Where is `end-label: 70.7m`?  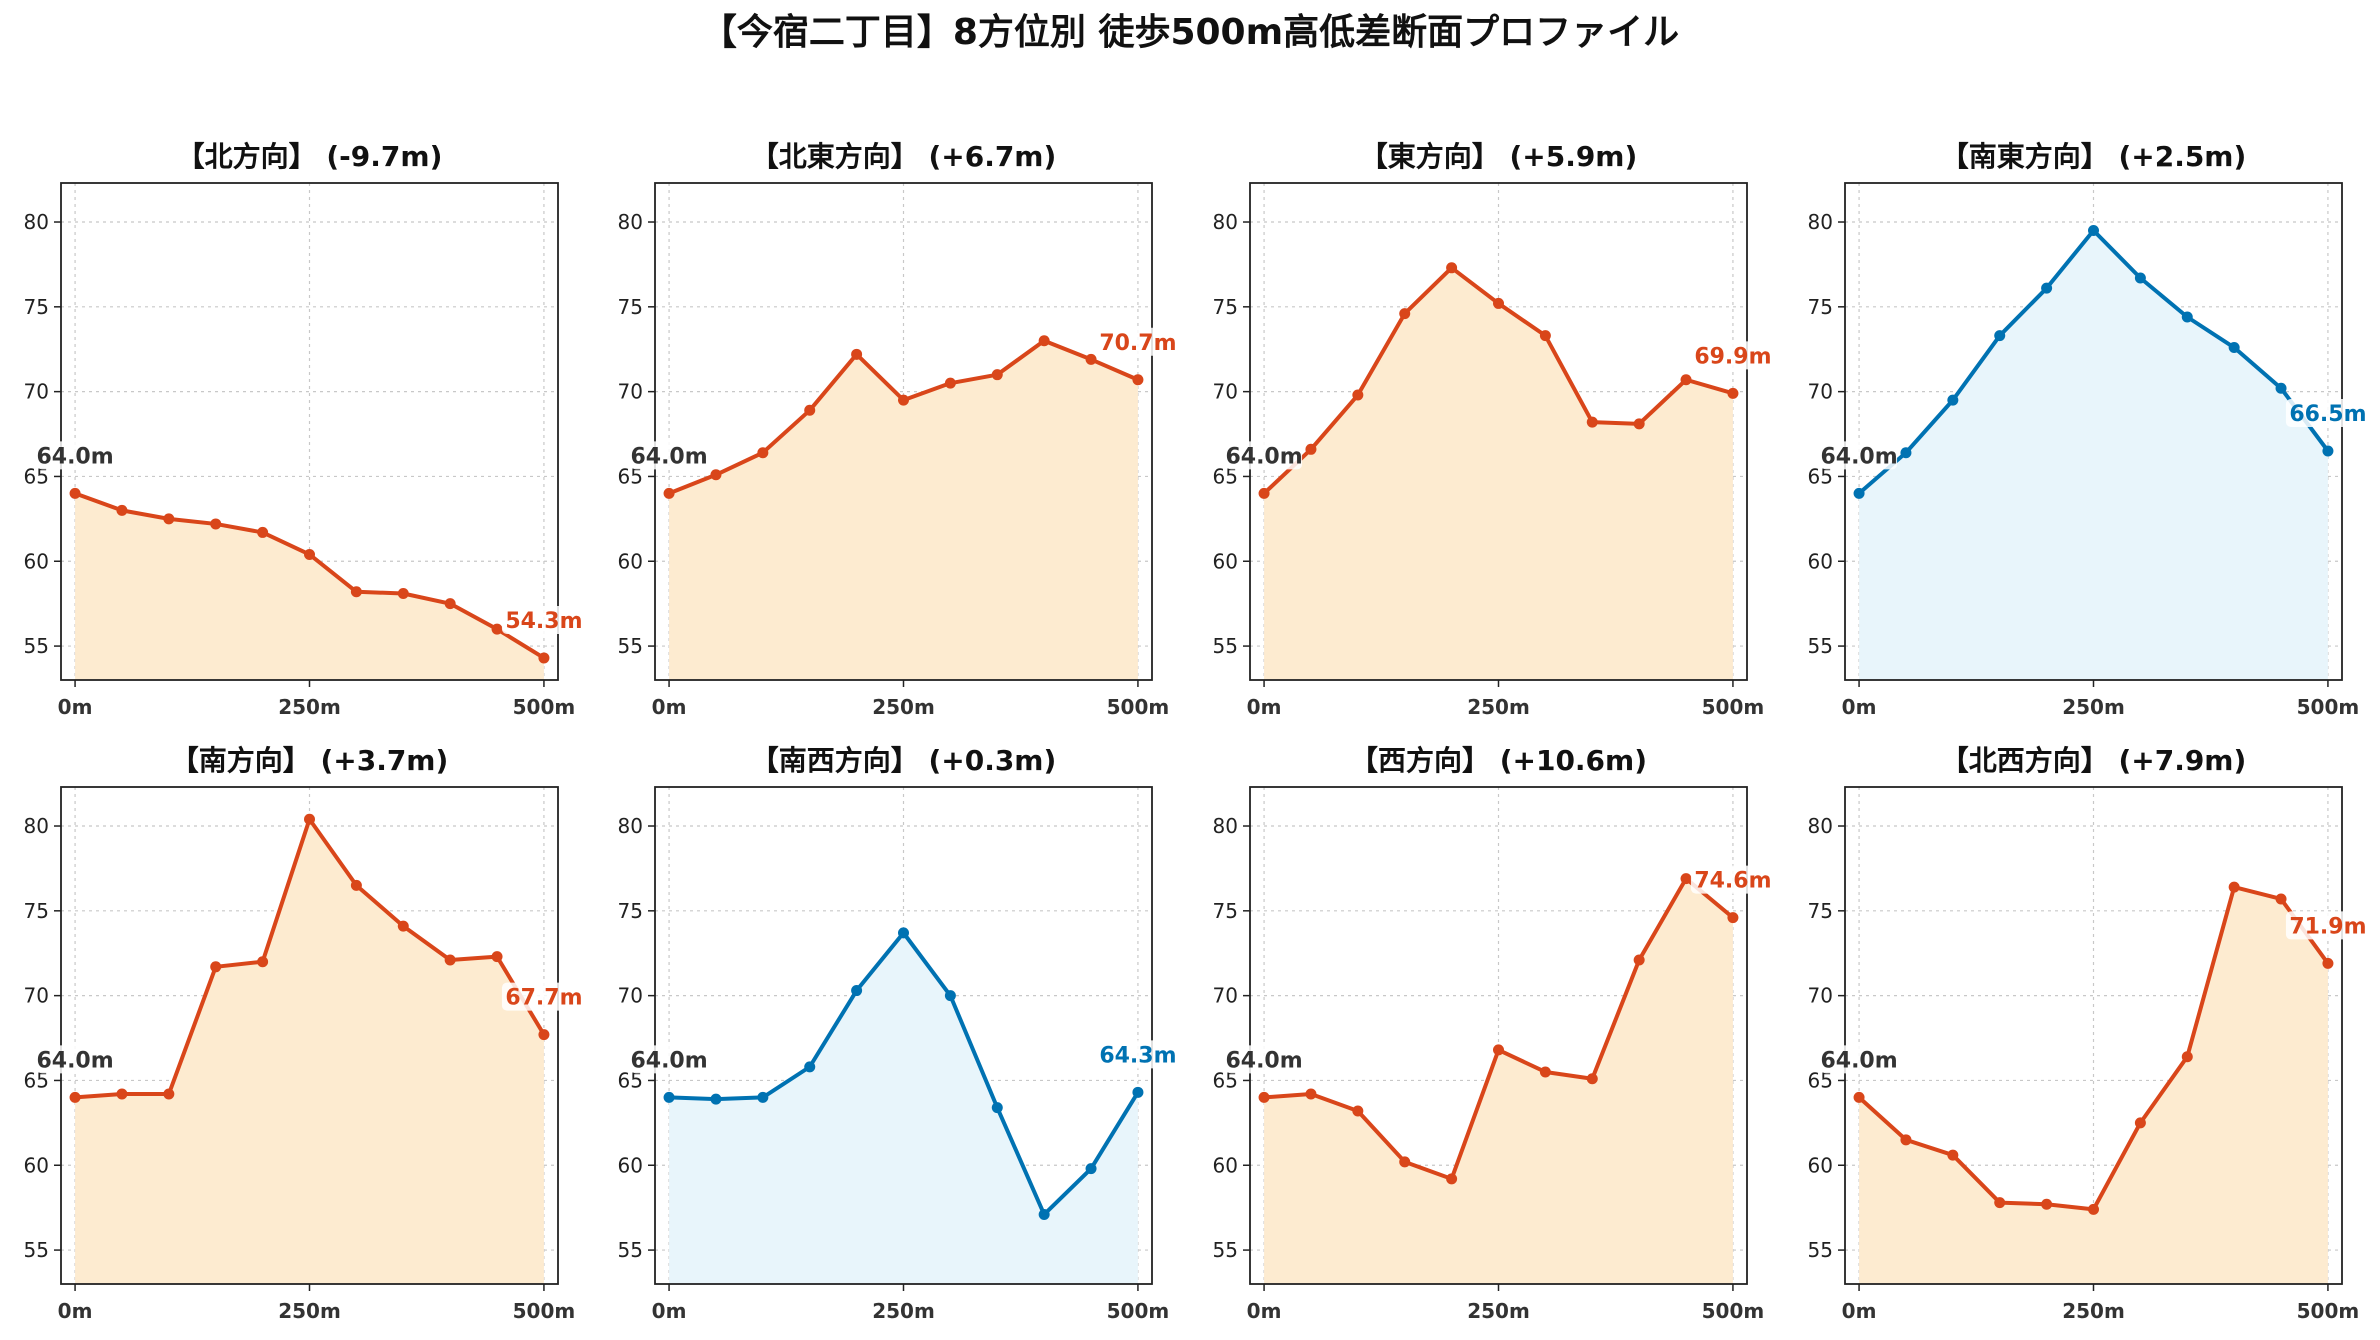 end-label: 70.7m is located at coordinates (1137, 343).